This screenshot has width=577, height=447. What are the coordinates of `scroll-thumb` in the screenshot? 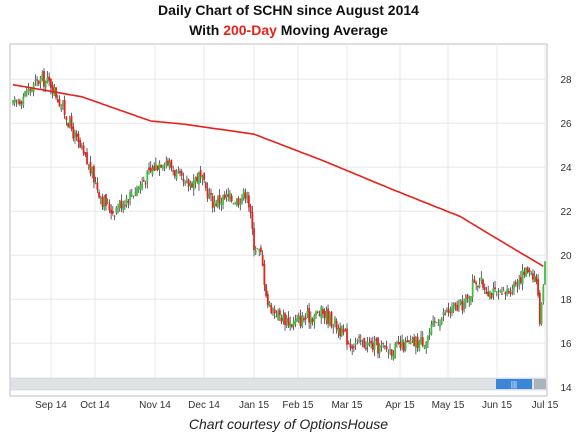 It's located at (514, 384).